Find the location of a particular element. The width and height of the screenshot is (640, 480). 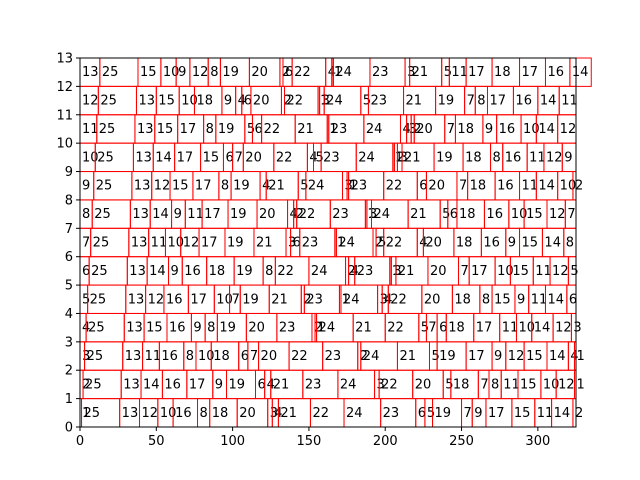

cell-label: 8 is located at coordinates (190, 356).